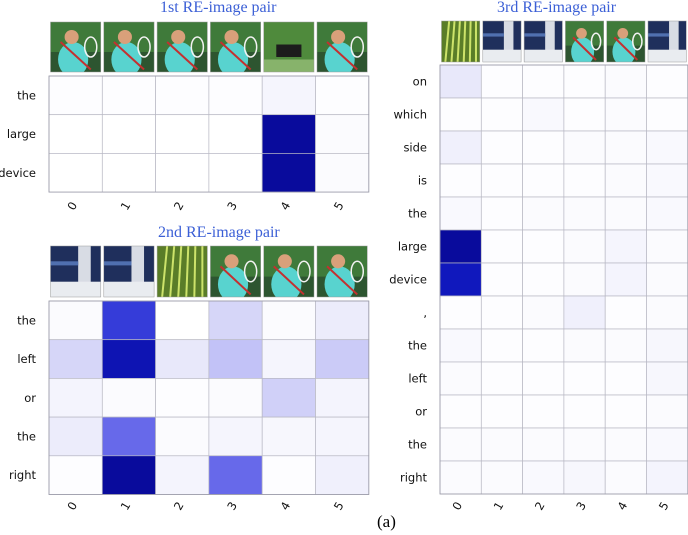 The height and width of the screenshot is (535, 688). What do you see at coordinates (285, 205) in the screenshot?
I see `column-tick-label: 4` at bounding box center [285, 205].